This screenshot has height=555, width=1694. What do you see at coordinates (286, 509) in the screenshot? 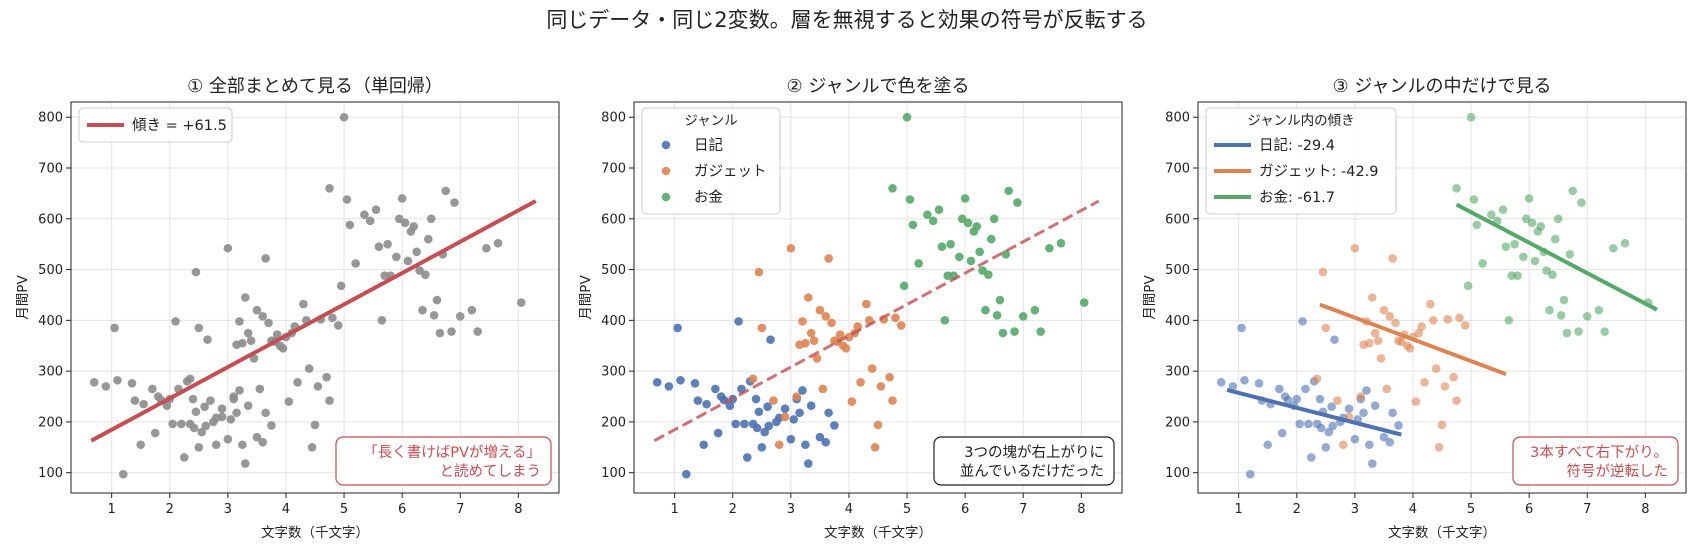
I see `x-tick-label: 4` at bounding box center [286, 509].